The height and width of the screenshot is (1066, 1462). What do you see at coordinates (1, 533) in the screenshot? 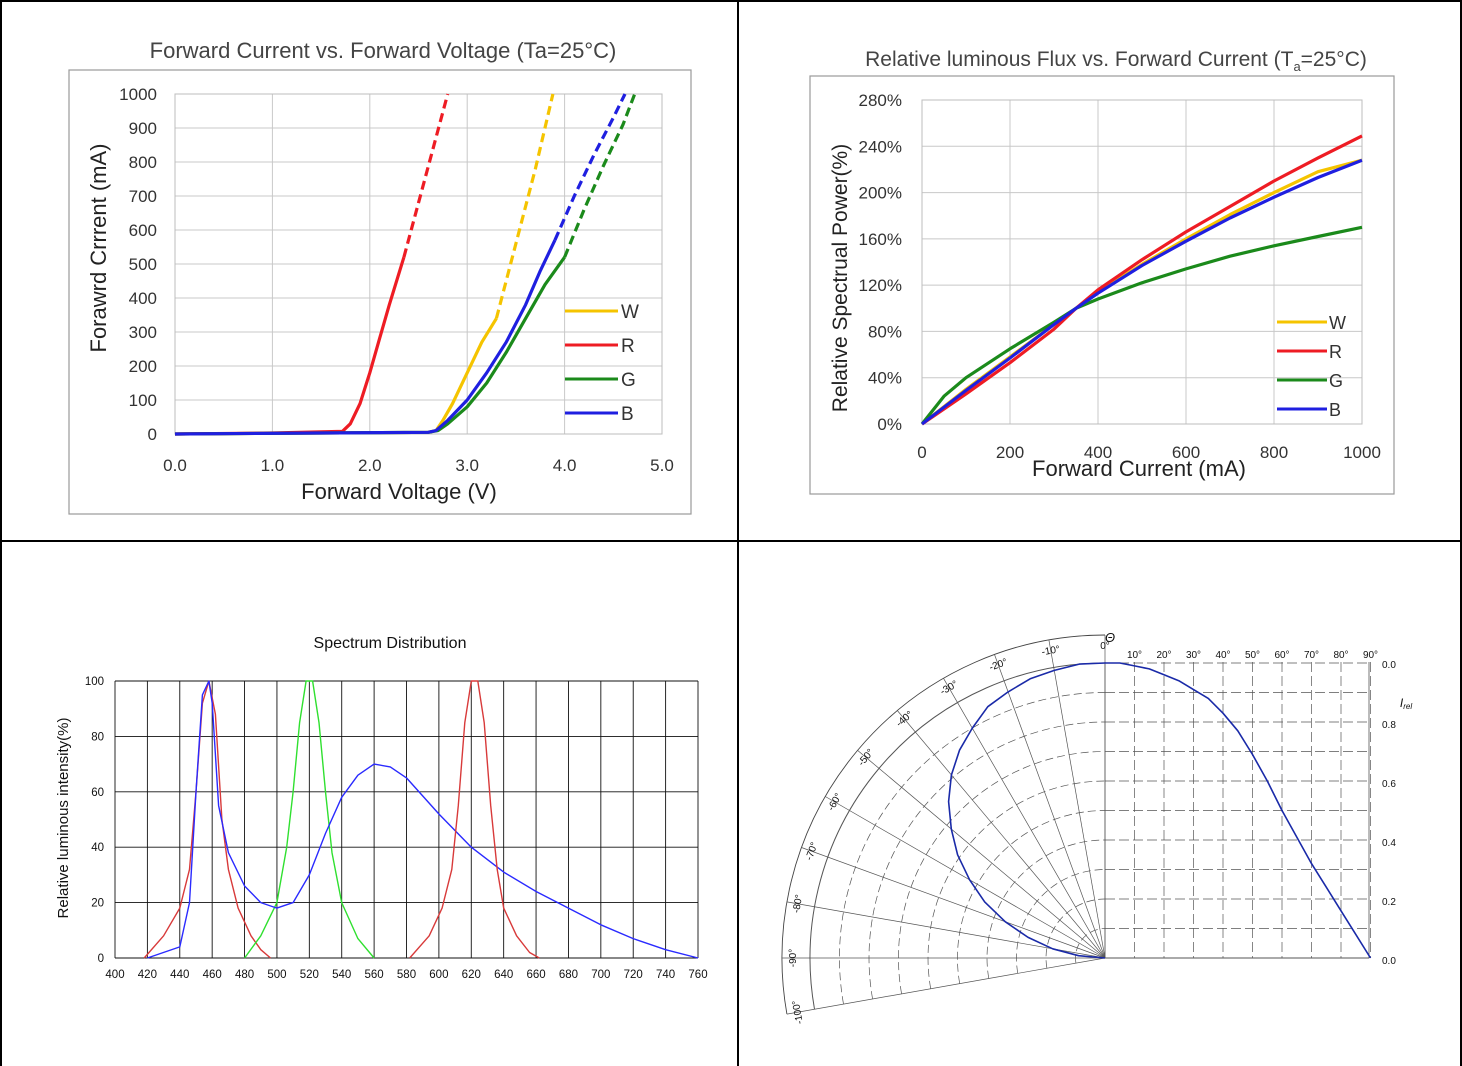
I see `outer-border-left` at bounding box center [1, 533].